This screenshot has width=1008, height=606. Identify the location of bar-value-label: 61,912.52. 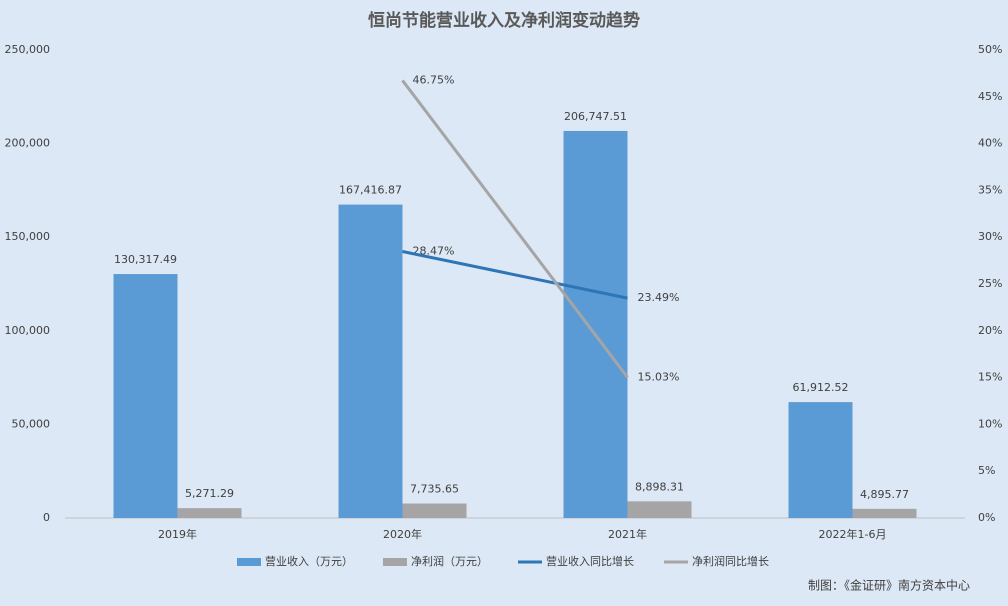
(821, 387).